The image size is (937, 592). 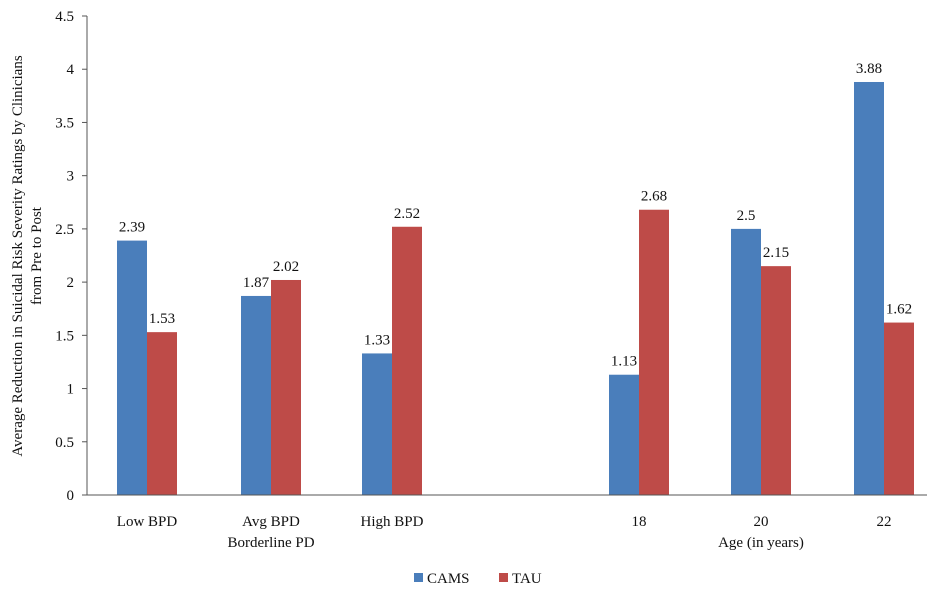 What do you see at coordinates (270, 543) in the screenshot?
I see `group-label: Borderline PD` at bounding box center [270, 543].